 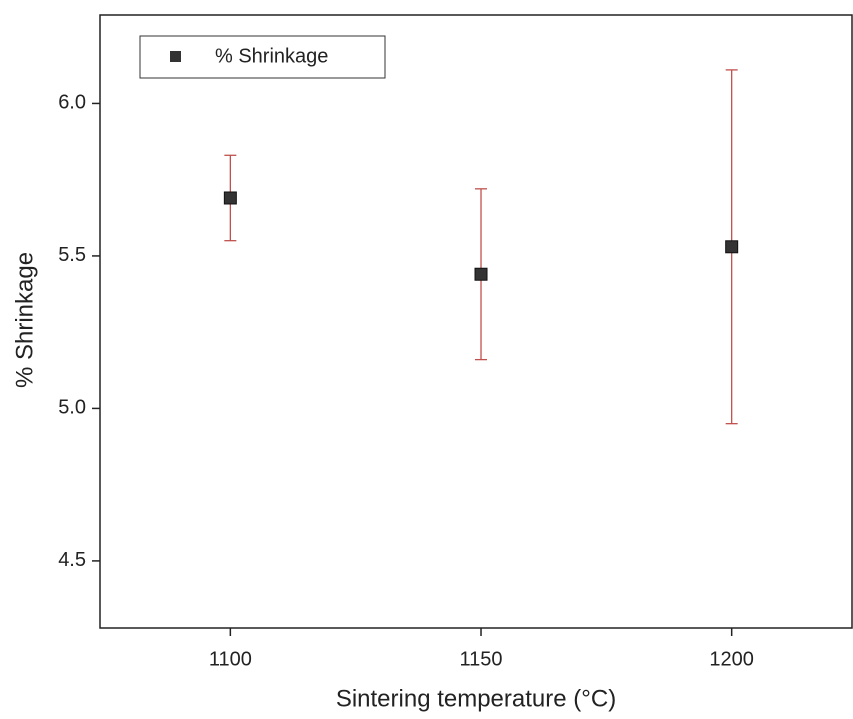 What do you see at coordinates (476, 698) in the screenshot?
I see `x-axis-label: Sintering temperature (°C)` at bounding box center [476, 698].